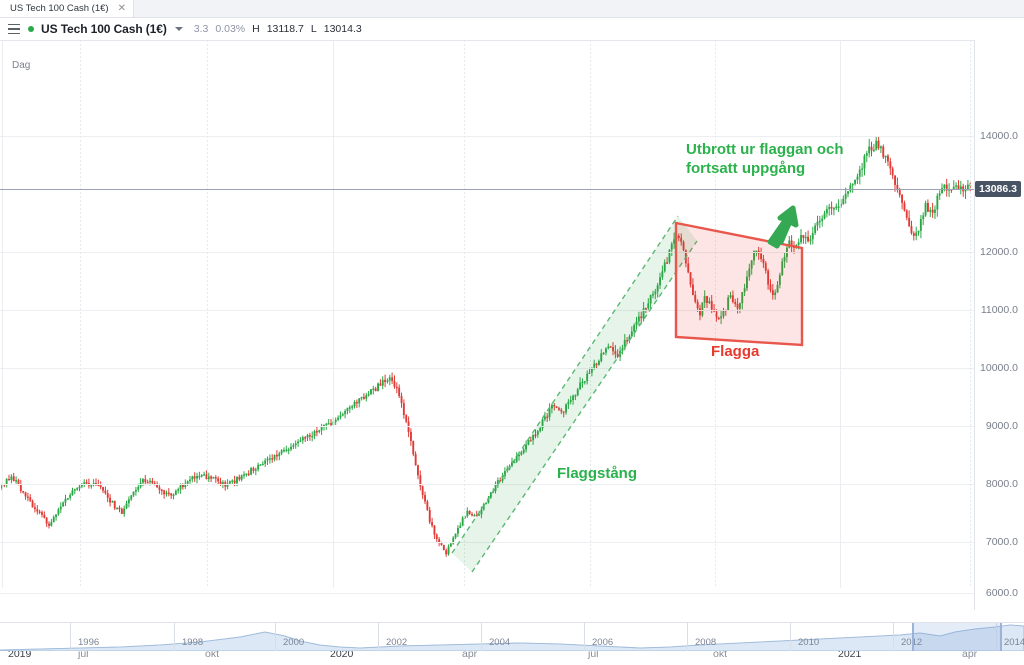 Image resolution: width=1024 pixels, height=665 pixels. I want to click on quote-low-label: L, so click(313, 29).